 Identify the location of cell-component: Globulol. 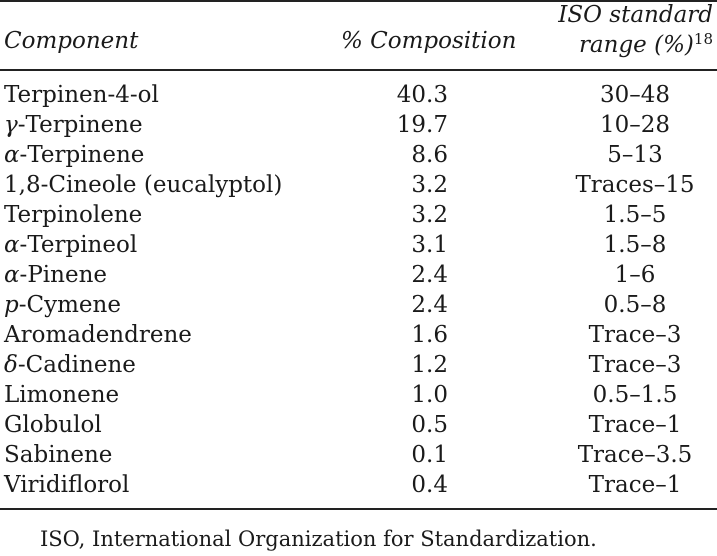
(53, 425).